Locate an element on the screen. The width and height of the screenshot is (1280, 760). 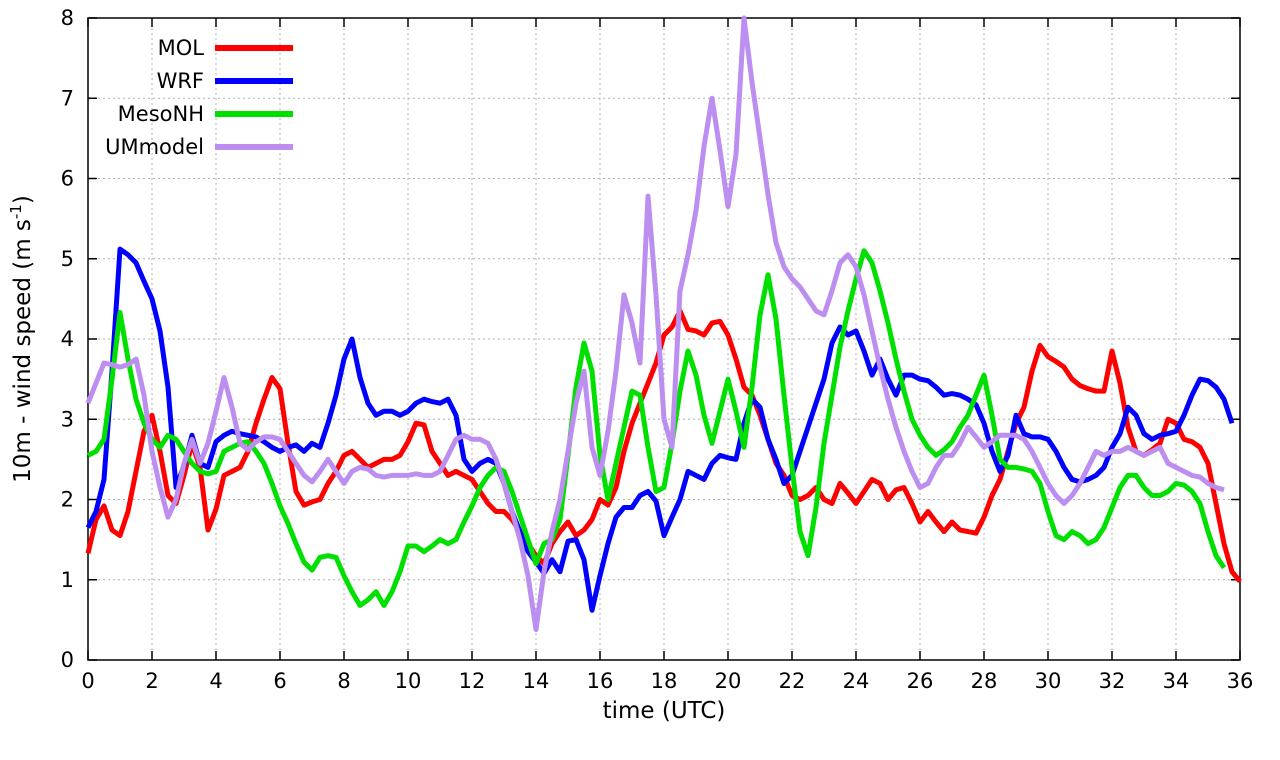
x-tick-label: 4 is located at coordinates (215, 681).